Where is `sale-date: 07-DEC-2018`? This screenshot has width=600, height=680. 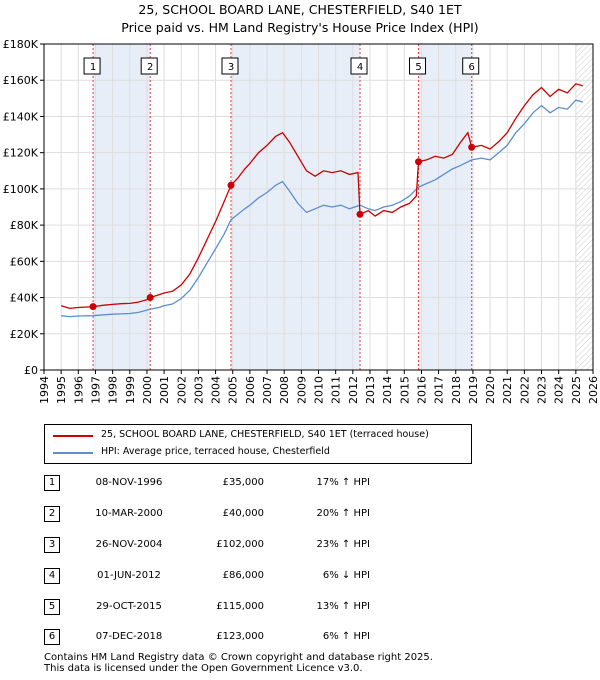
sale-date: 07-DEC-2018 is located at coordinates (129, 636).